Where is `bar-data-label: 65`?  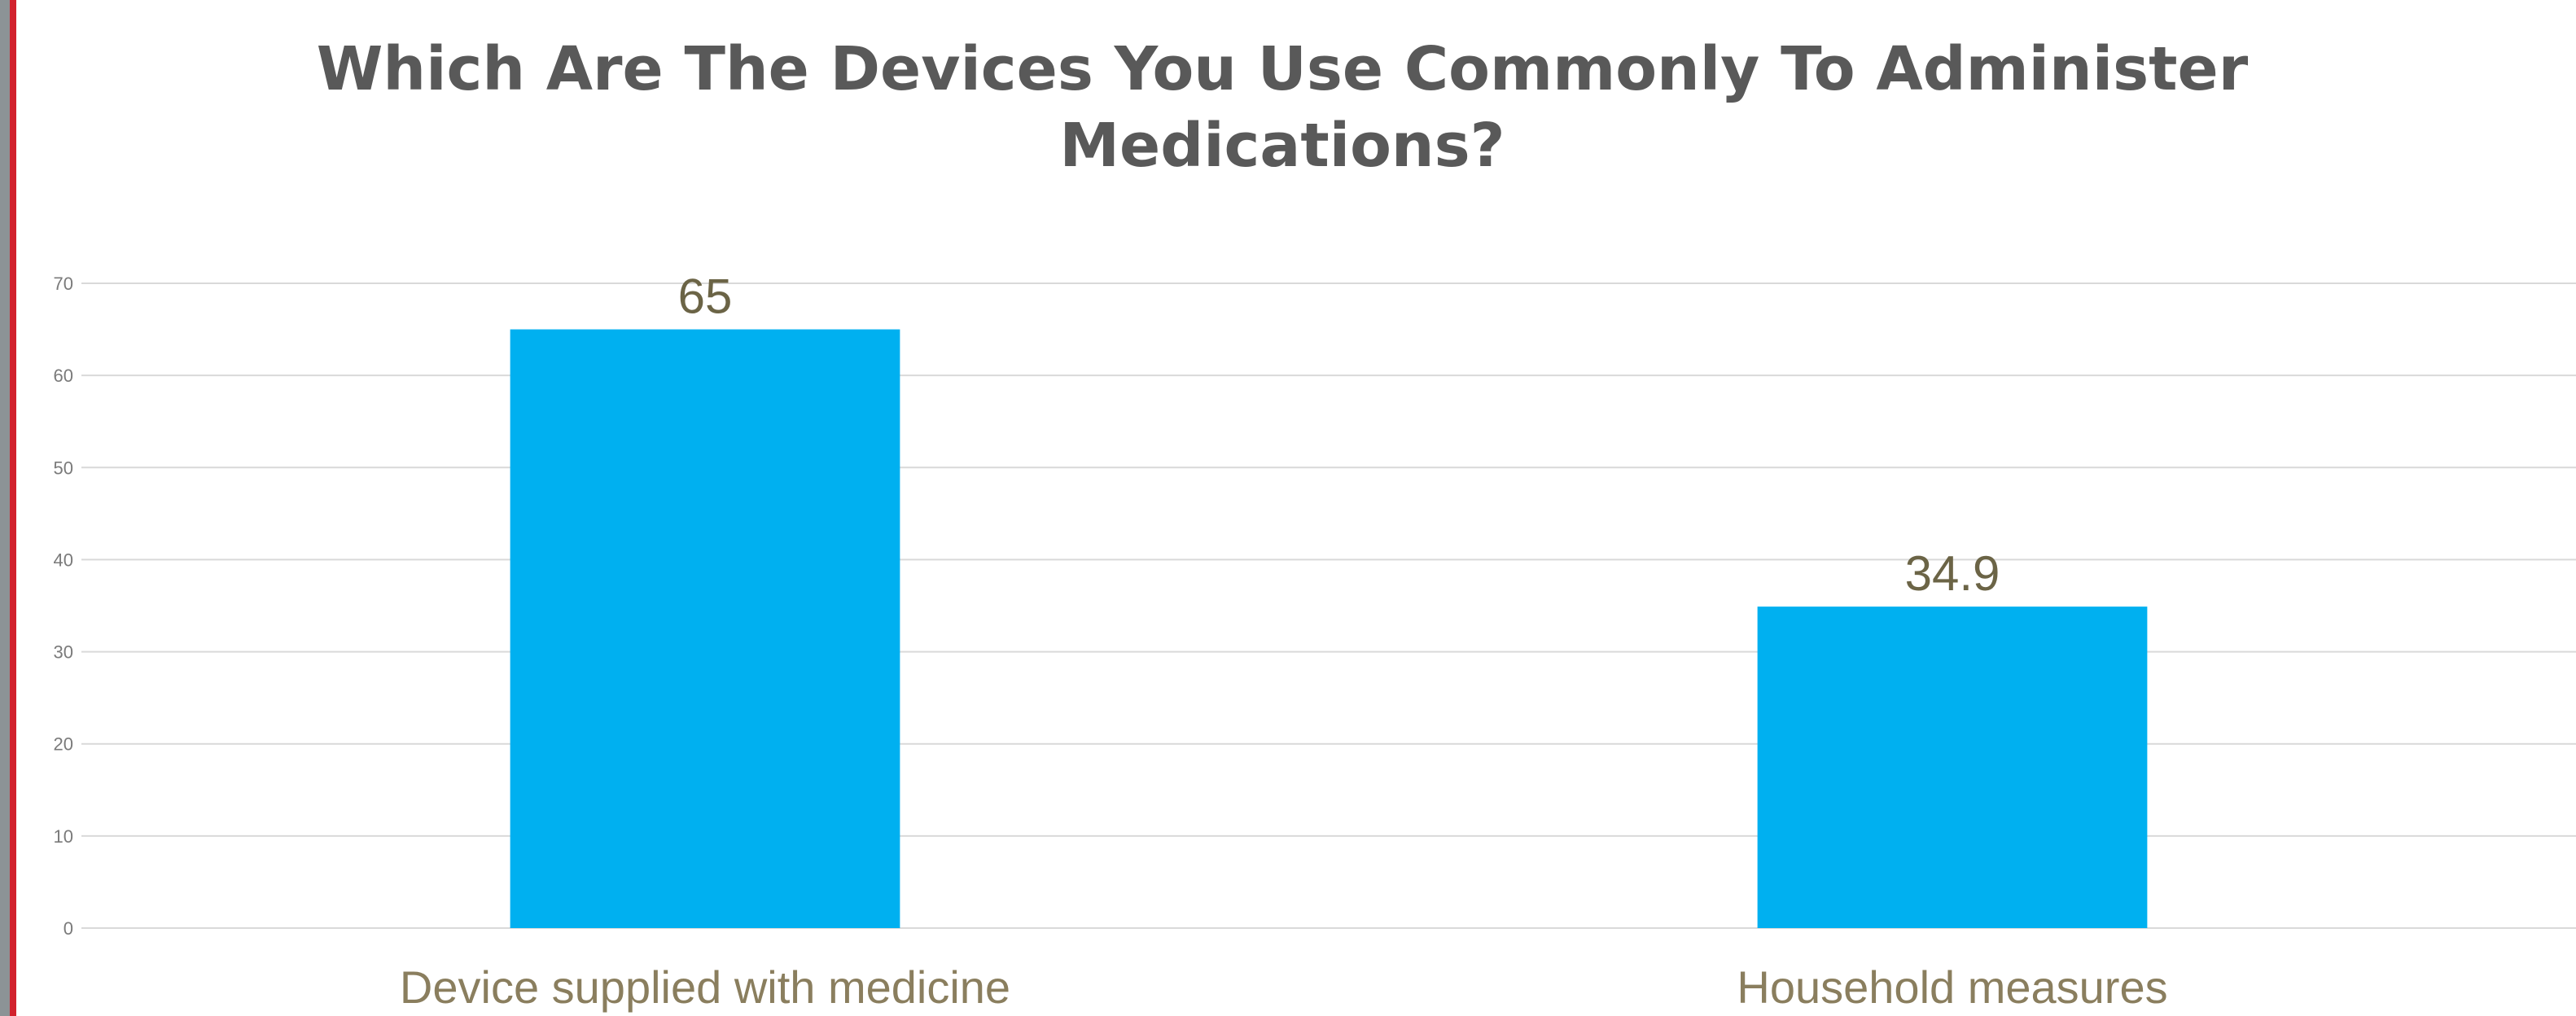 bar-data-label: 65 is located at coordinates (705, 296).